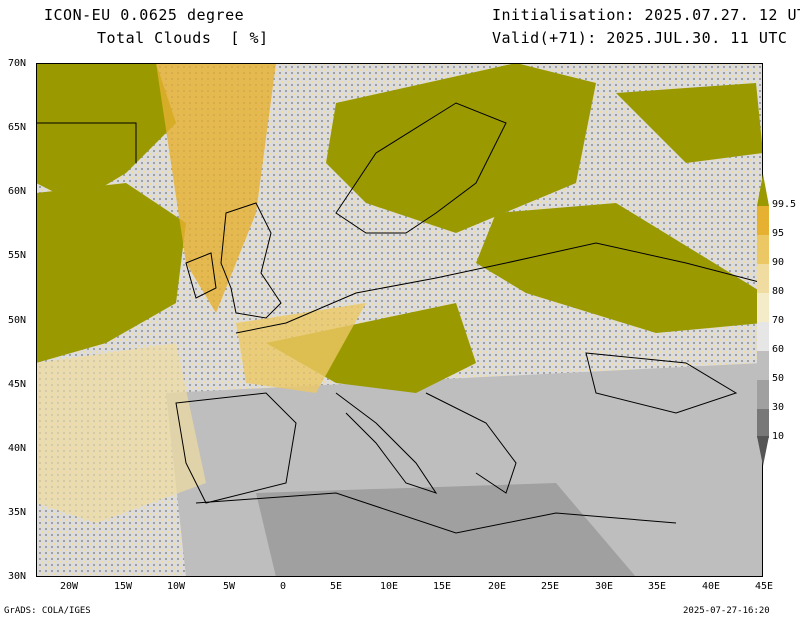 The image size is (800, 618). What do you see at coordinates (689, 123) in the screenshot?
I see `overcast-northeast` at bounding box center [689, 123].